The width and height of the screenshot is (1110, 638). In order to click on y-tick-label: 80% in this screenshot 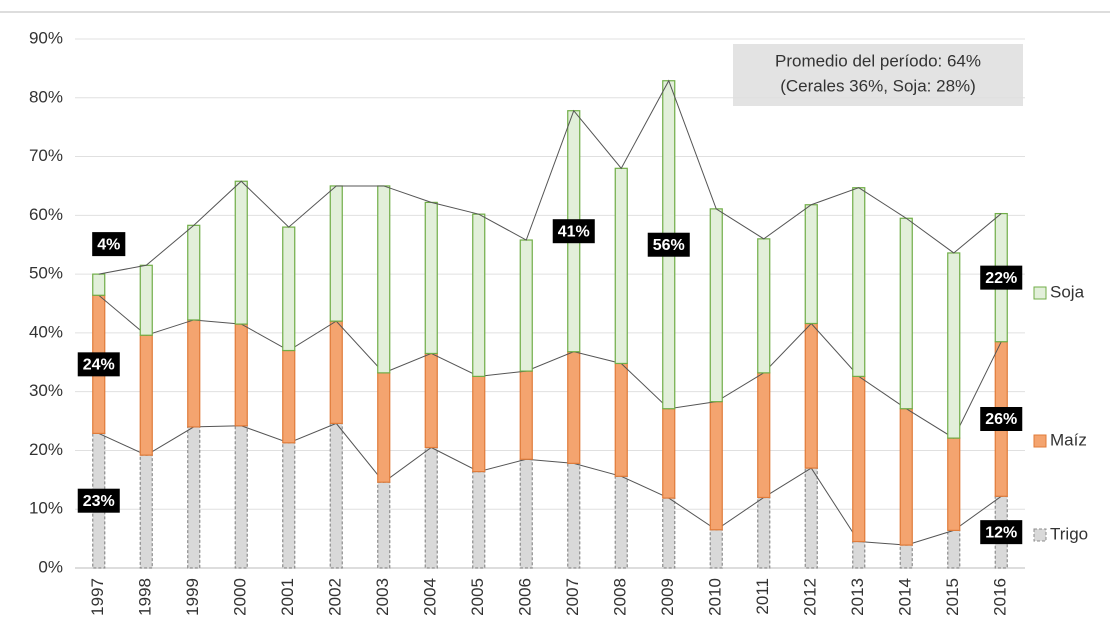, I will do `click(46, 96)`.